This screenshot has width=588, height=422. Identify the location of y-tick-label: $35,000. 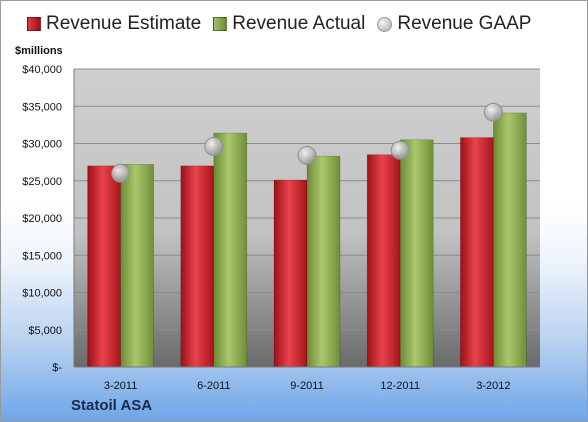
(42, 107).